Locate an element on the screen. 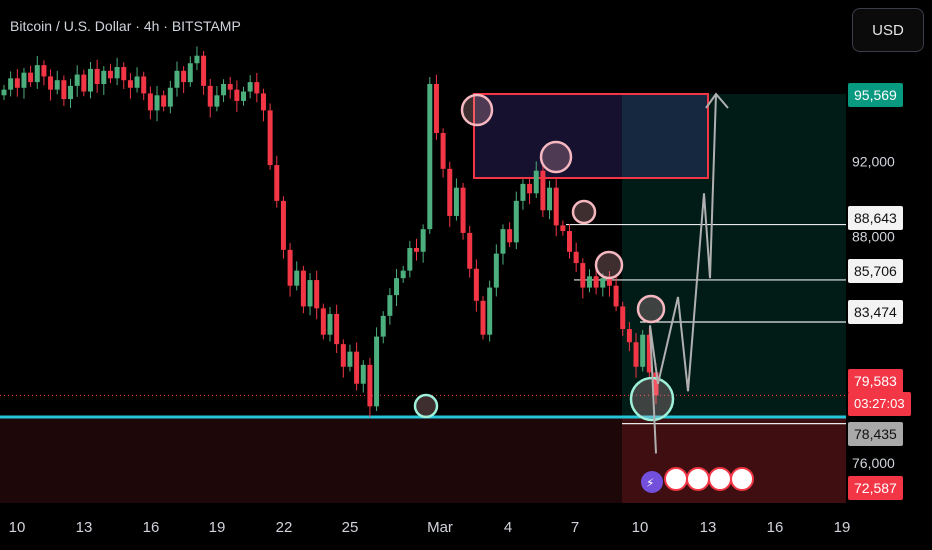 This screenshot has height=550, width=932. price-tag-support: 78,435 is located at coordinates (875, 434).